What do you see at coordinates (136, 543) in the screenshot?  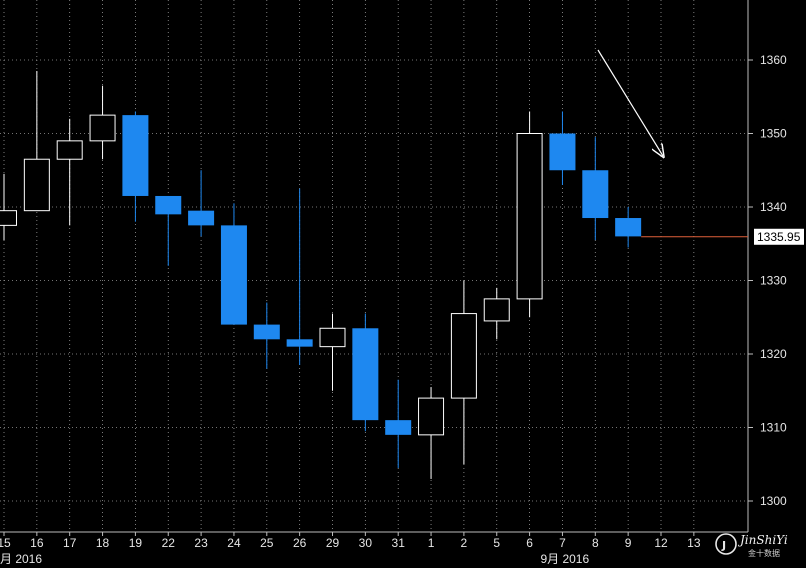 I see `x-tick-label: 19` at bounding box center [136, 543].